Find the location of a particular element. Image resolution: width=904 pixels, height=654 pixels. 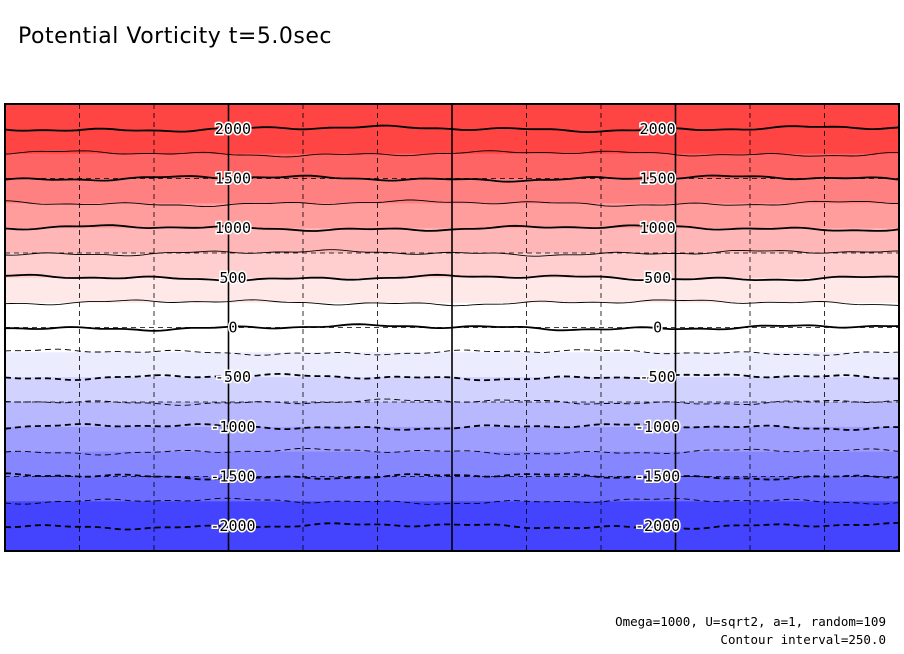

chart-title: Potential Vorticity t=5.0sec is located at coordinates (175, 36).